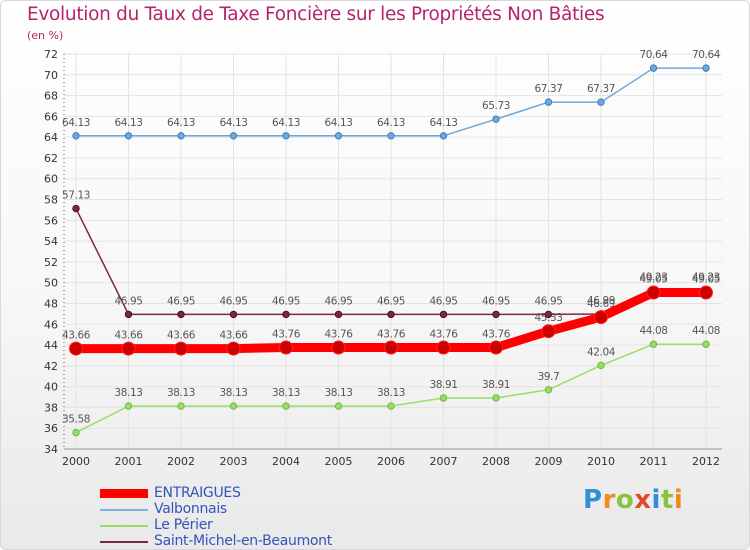  I want to click on proxiti-logo: Proxiti, so click(633, 500).